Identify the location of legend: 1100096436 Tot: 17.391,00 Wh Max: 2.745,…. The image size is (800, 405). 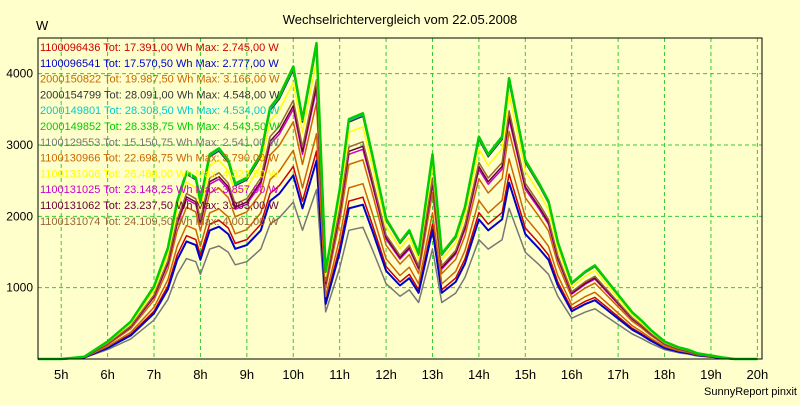
(160, 135).